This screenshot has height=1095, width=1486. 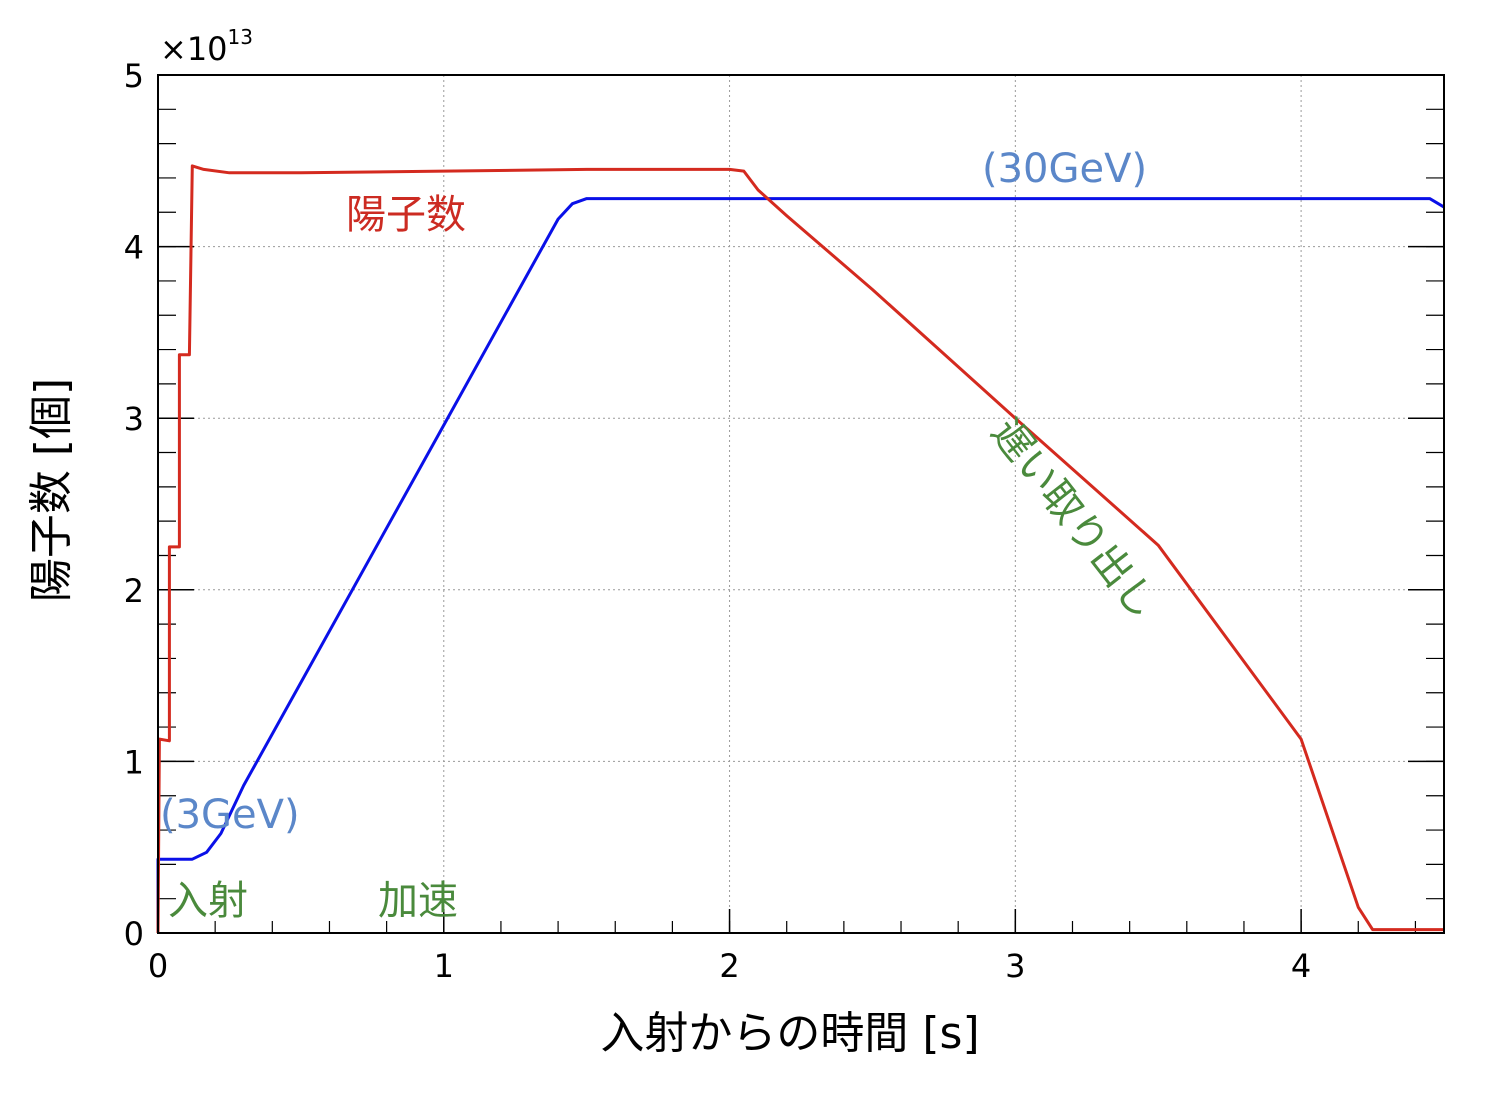 I want to click on x-tick-label: 0, so click(x=158, y=966).